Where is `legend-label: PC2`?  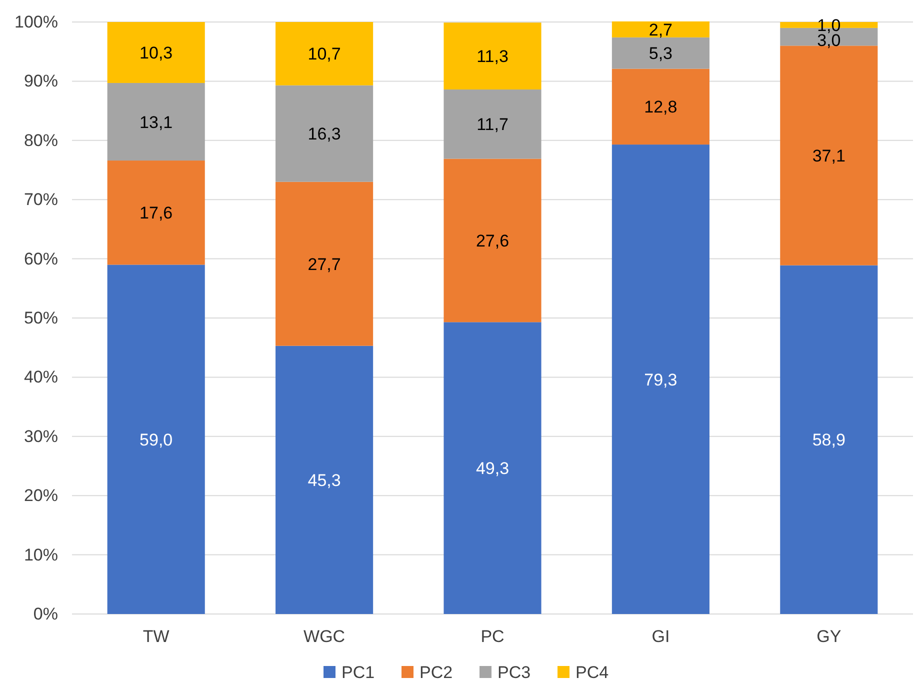 legend-label: PC2 is located at coordinates (436, 672).